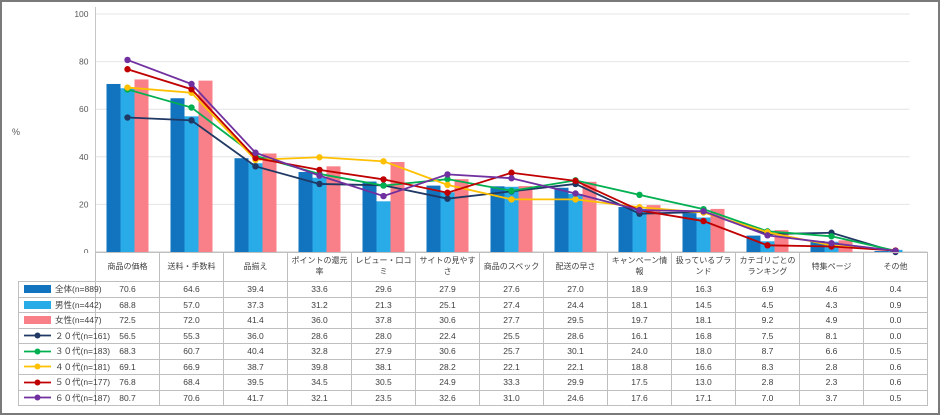 This screenshot has width=940, height=415. What do you see at coordinates (767, 304) in the screenshot?
I see `value-cell-1-10: 4.5` at bounding box center [767, 304].